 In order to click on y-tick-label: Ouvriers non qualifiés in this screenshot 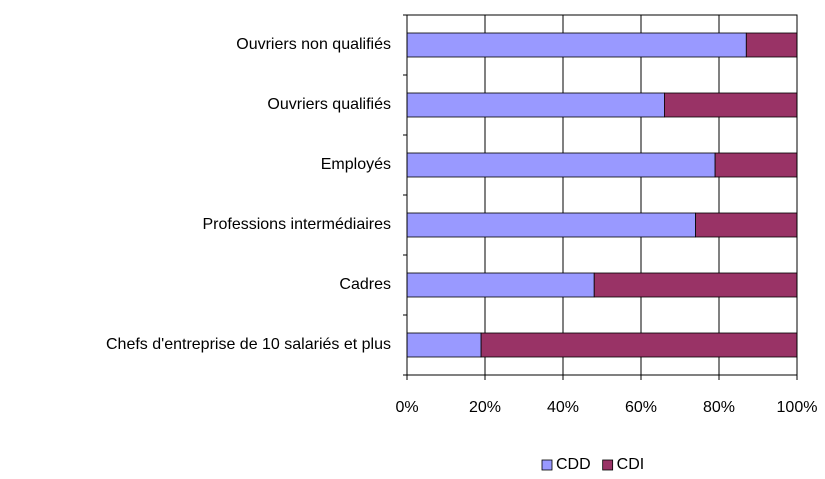, I will do `click(313, 44)`.